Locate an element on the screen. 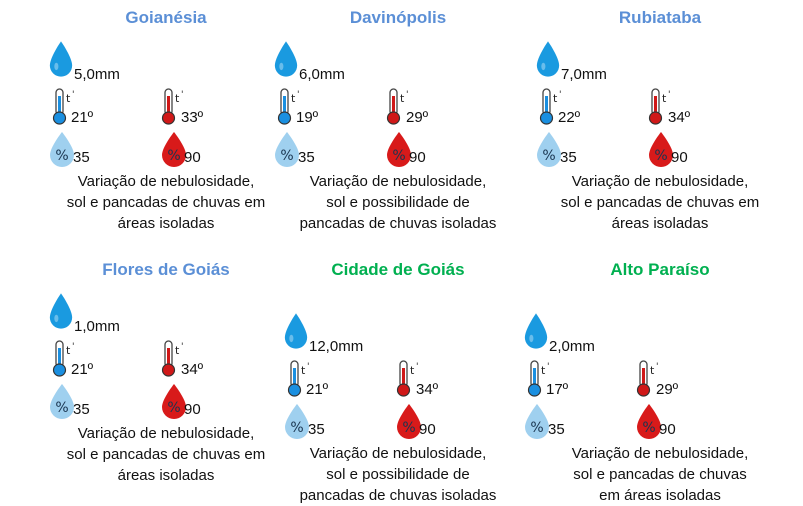 The width and height of the screenshot is (803, 506). description-line: em áreas isoladas is located at coordinates (660, 495).